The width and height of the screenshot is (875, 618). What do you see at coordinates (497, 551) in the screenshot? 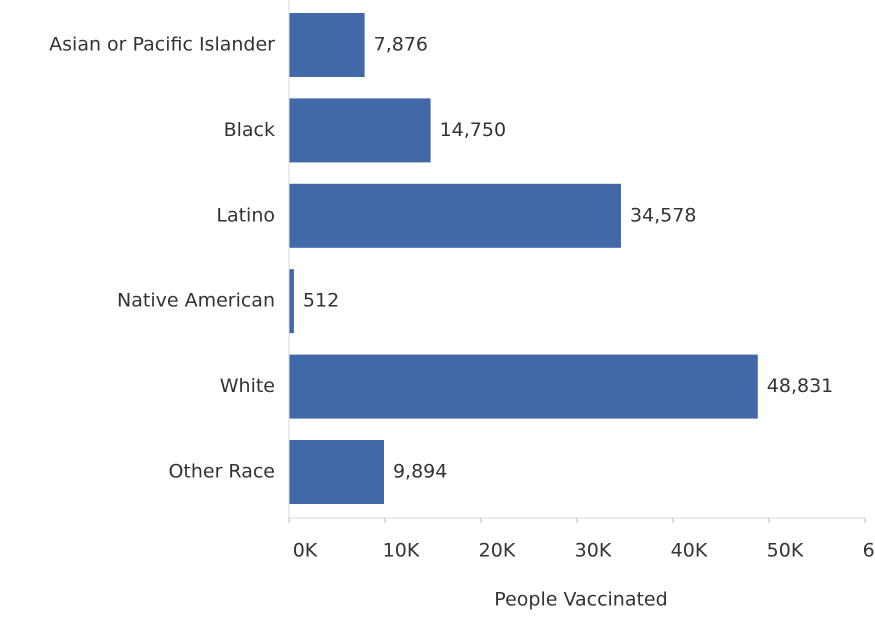
I see `x-tick-label: 20K` at bounding box center [497, 551].